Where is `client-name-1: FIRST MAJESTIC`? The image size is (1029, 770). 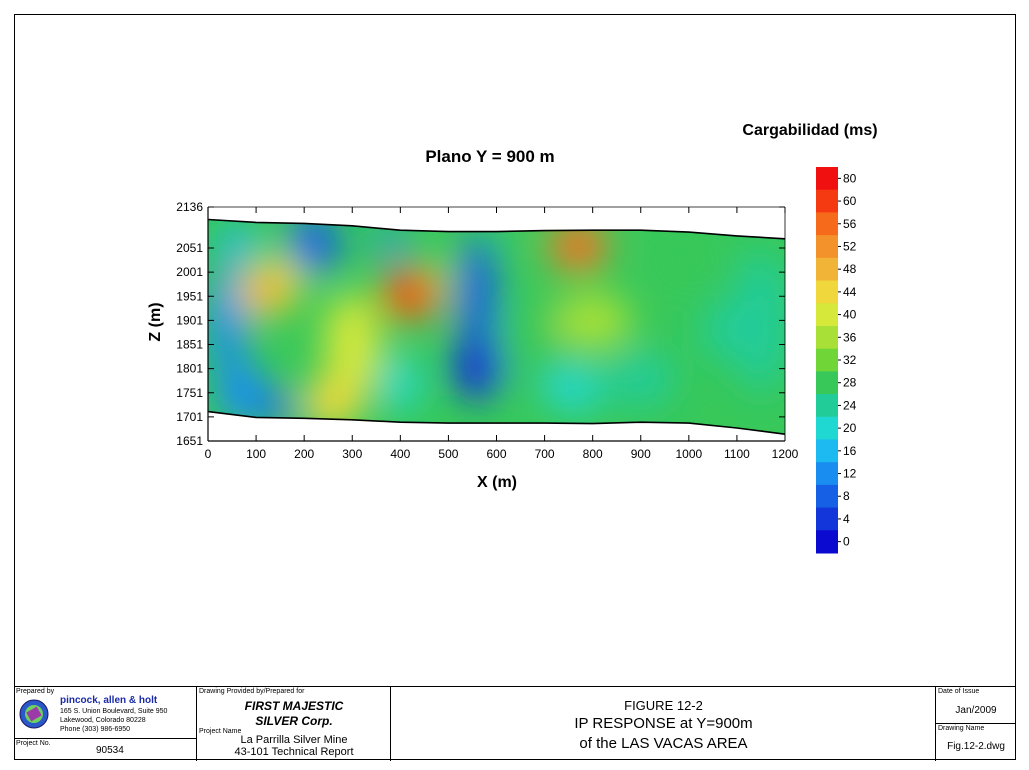
client-name-1: FIRST MAJESTIC is located at coordinates (294, 706).